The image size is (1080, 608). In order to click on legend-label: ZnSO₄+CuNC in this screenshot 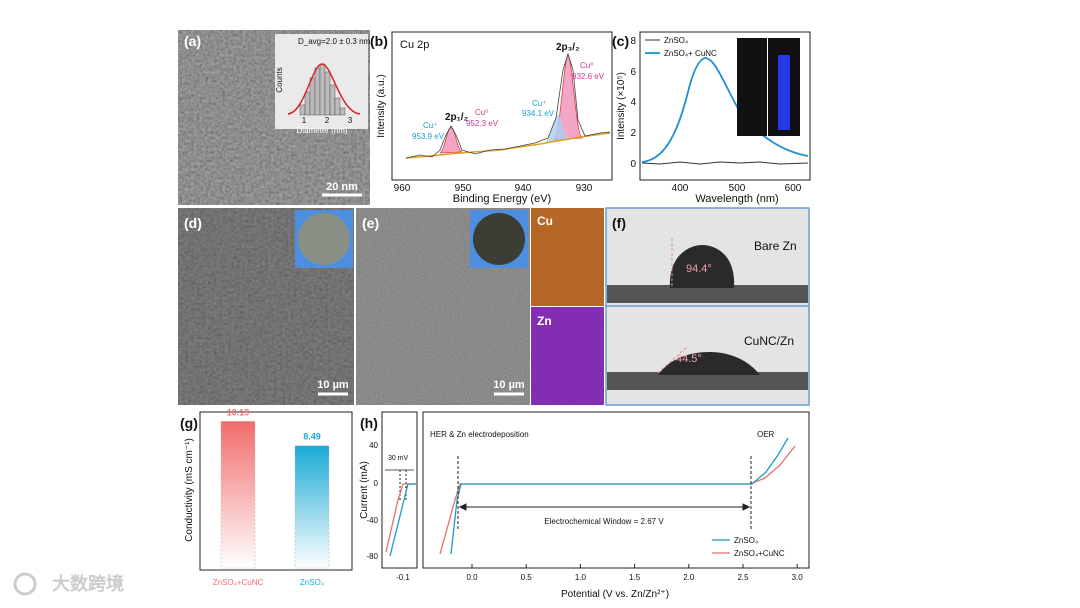, I will do `click(759, 553)`.